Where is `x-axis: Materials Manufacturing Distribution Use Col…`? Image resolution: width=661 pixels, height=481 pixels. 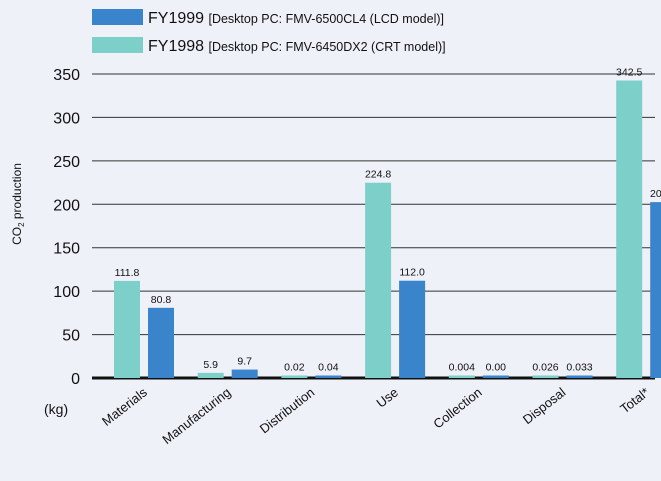 x-axis: Materials Manufacturing Distribution Use Col… is located at coordinates (375, 415).